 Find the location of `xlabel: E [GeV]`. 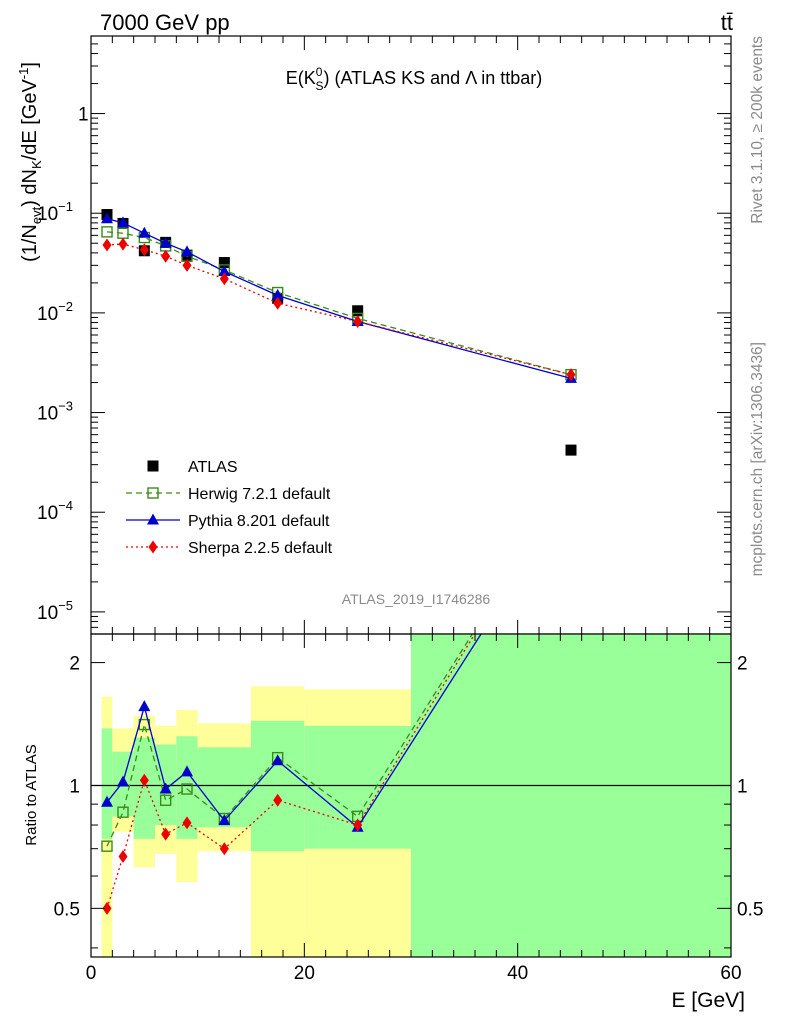

xlabel: E [GeV] is located at coordinates (708, 1000).